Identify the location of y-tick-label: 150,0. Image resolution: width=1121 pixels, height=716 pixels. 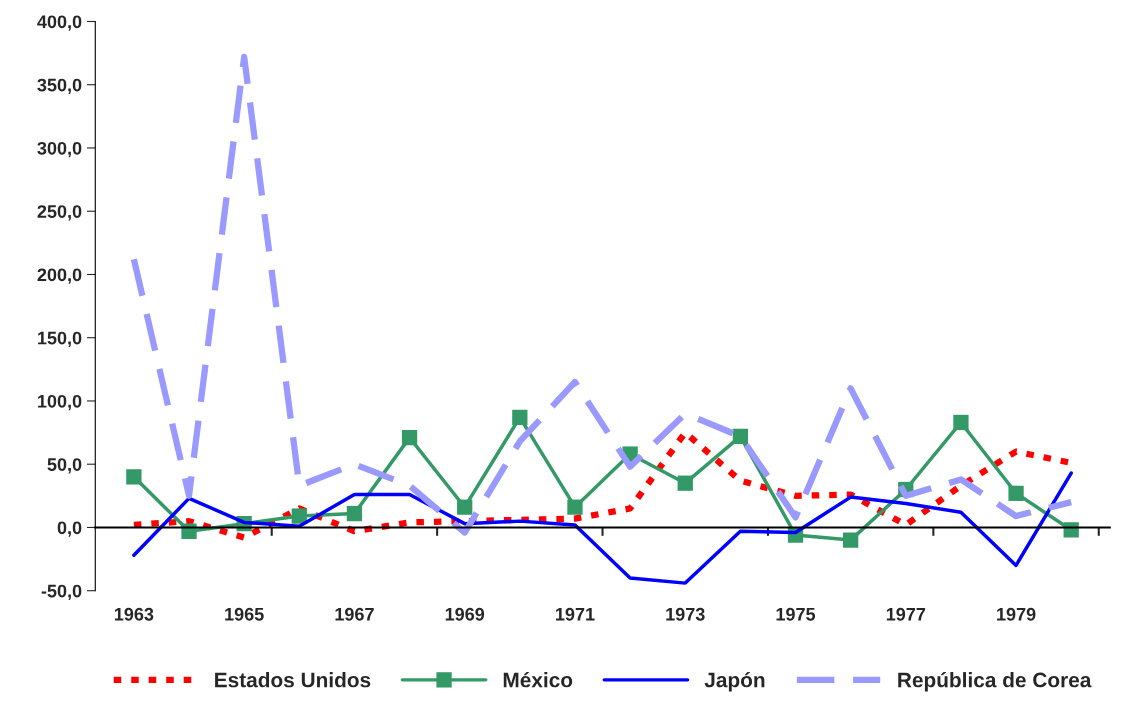
(60, 339).